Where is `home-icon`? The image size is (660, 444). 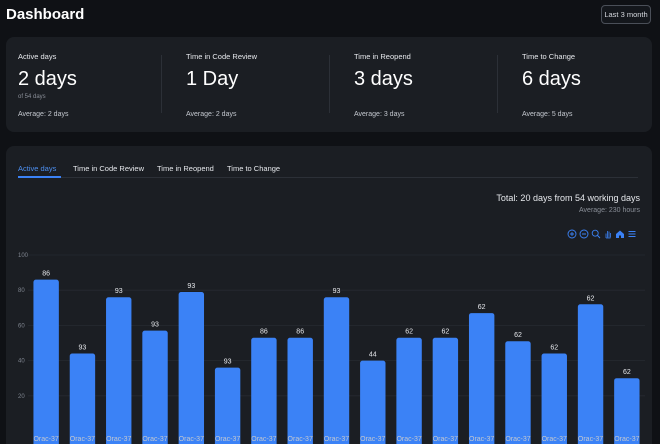 home-icon is located at coordinates (620, 234).